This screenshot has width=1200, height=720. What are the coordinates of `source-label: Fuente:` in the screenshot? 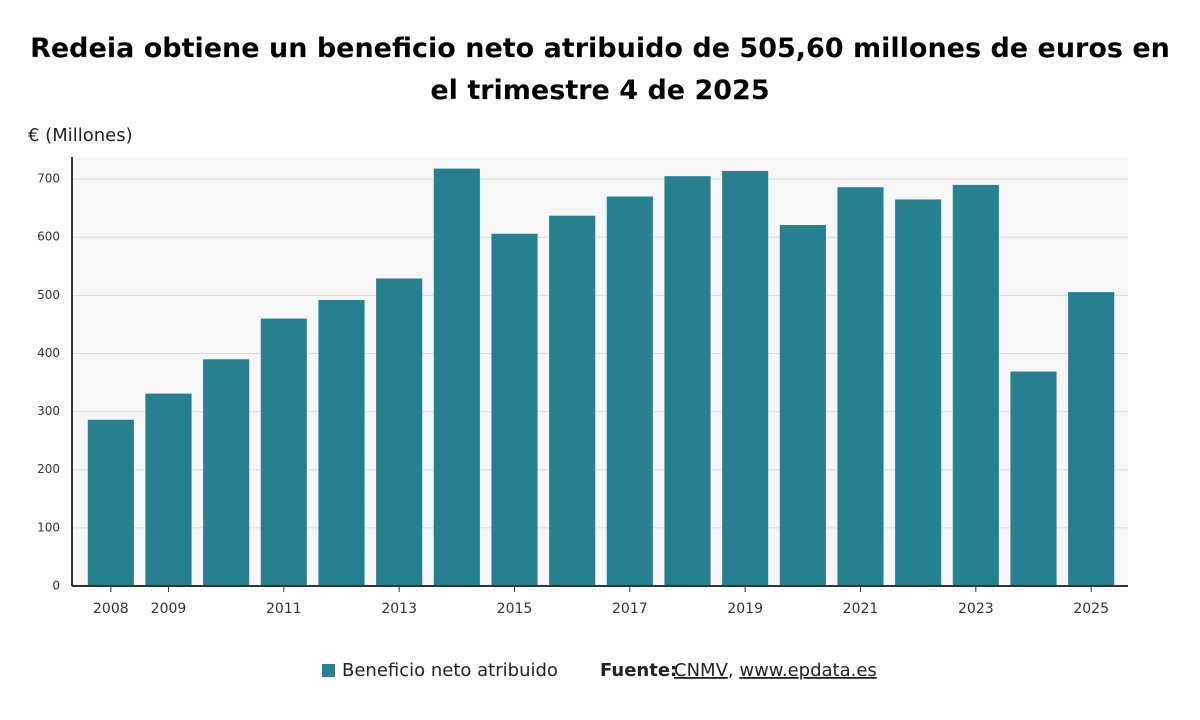 It's located at (638, 670).